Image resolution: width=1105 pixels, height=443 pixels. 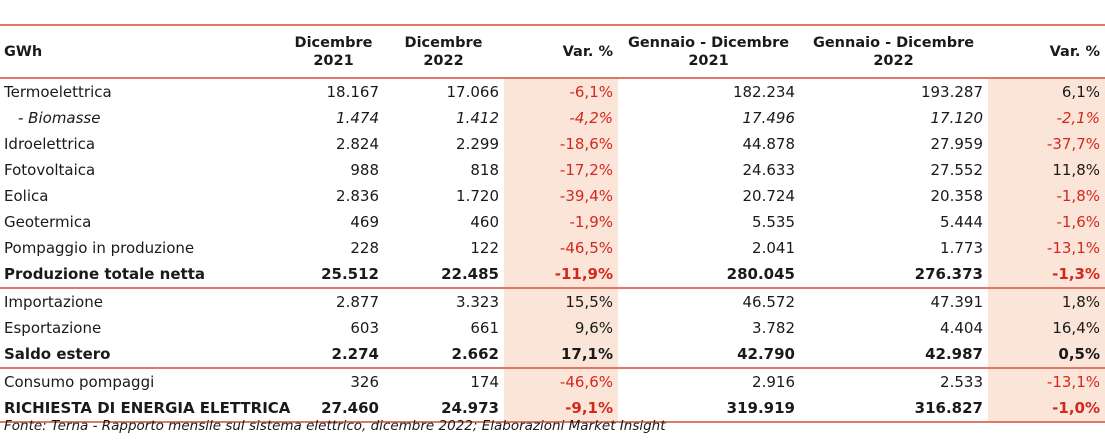 I want to click on row-label: Geotermica, so click(x=48, y=222).